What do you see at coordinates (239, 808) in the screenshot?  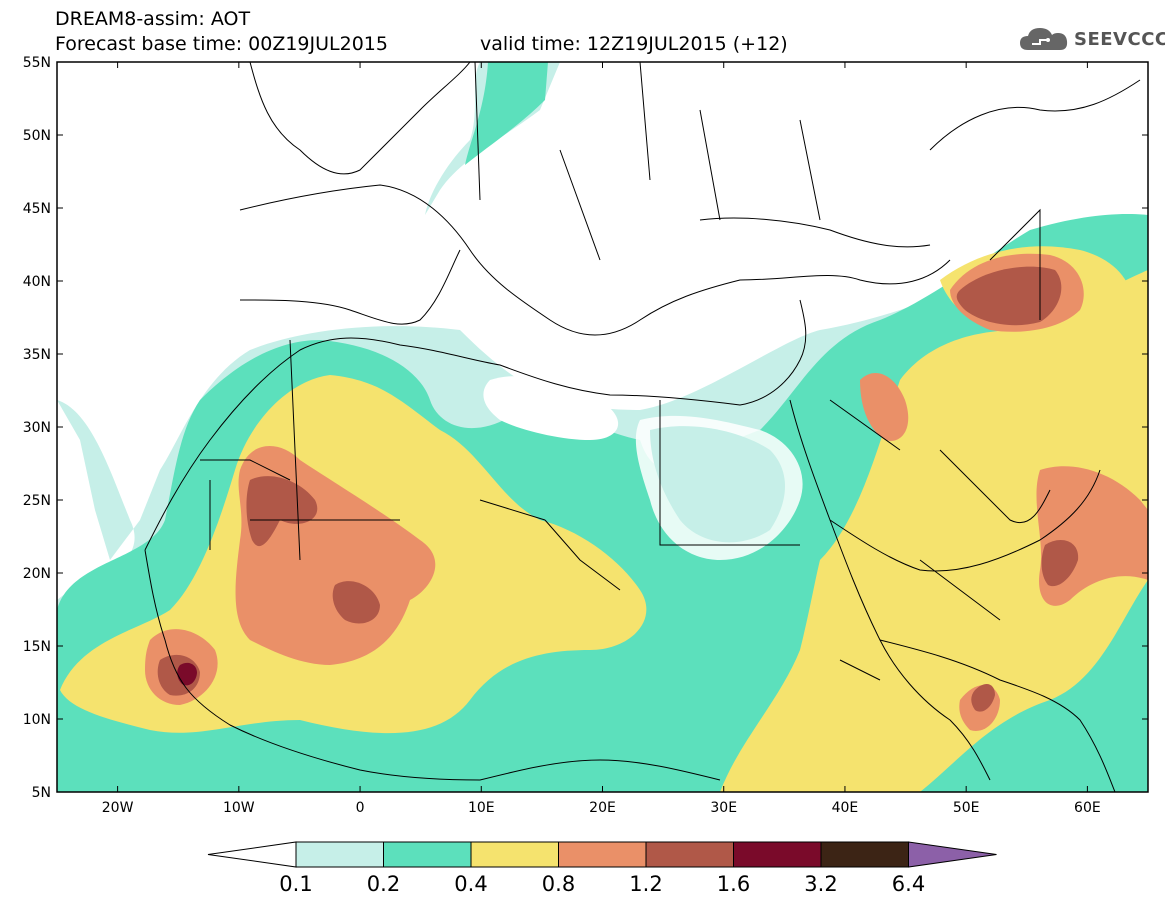 I see `lon-label: 10W` at bounding box center [239, 808].